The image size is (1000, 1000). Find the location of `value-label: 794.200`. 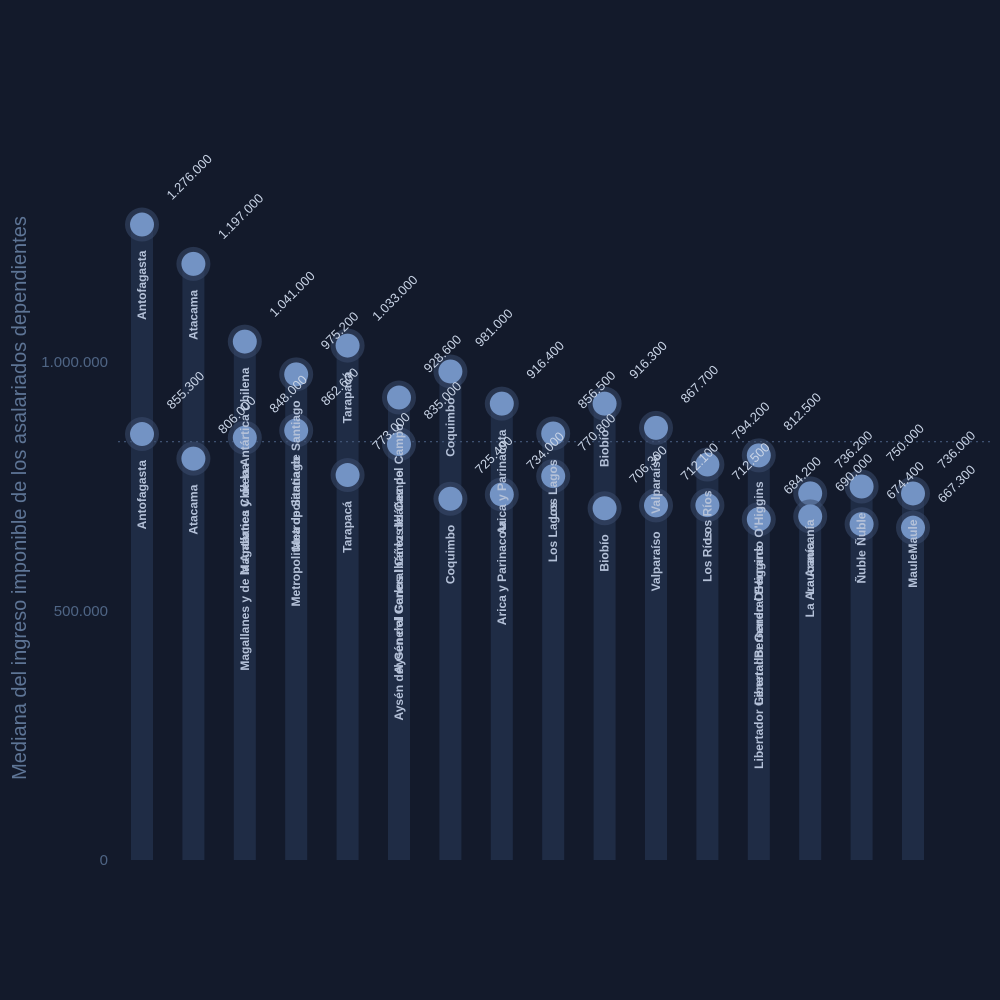

value-label: 794.200 is located at coordinates (751, 421).